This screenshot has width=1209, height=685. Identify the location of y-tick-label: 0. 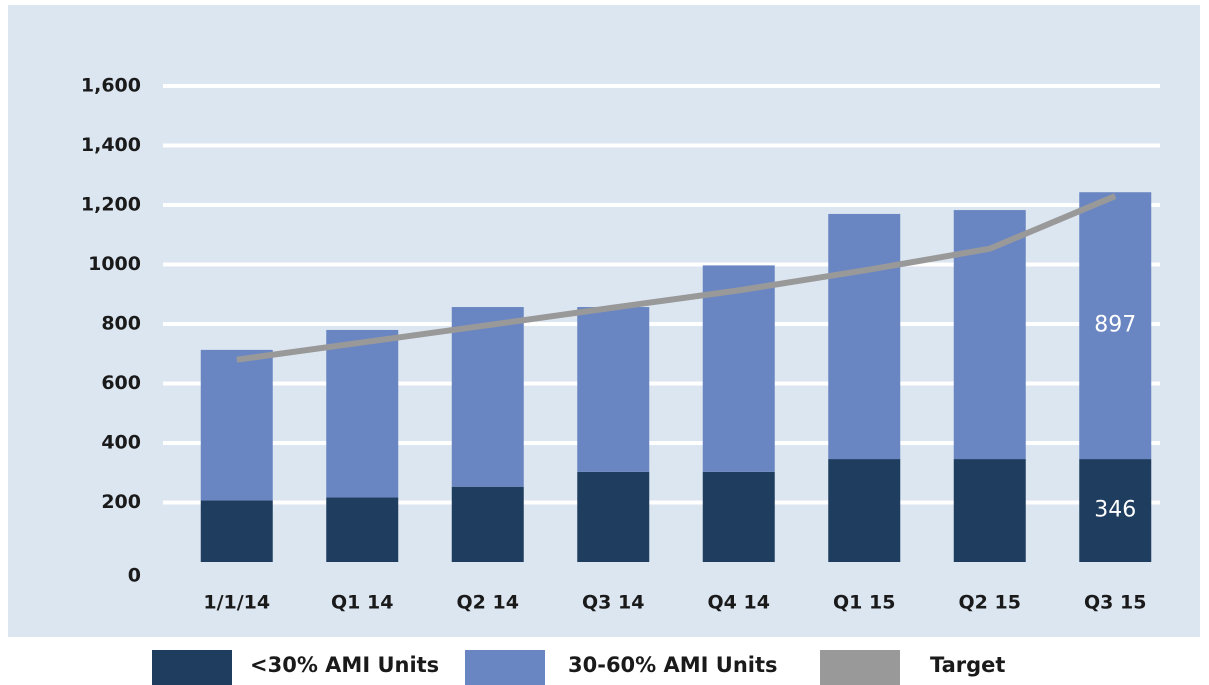
(134, 576).